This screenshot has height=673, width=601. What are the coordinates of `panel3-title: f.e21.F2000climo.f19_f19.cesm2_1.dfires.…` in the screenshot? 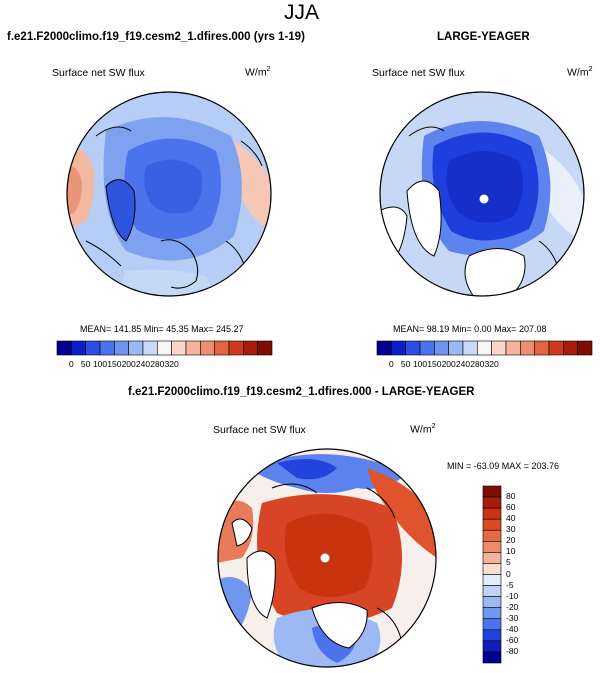 It's located at (301, 392).